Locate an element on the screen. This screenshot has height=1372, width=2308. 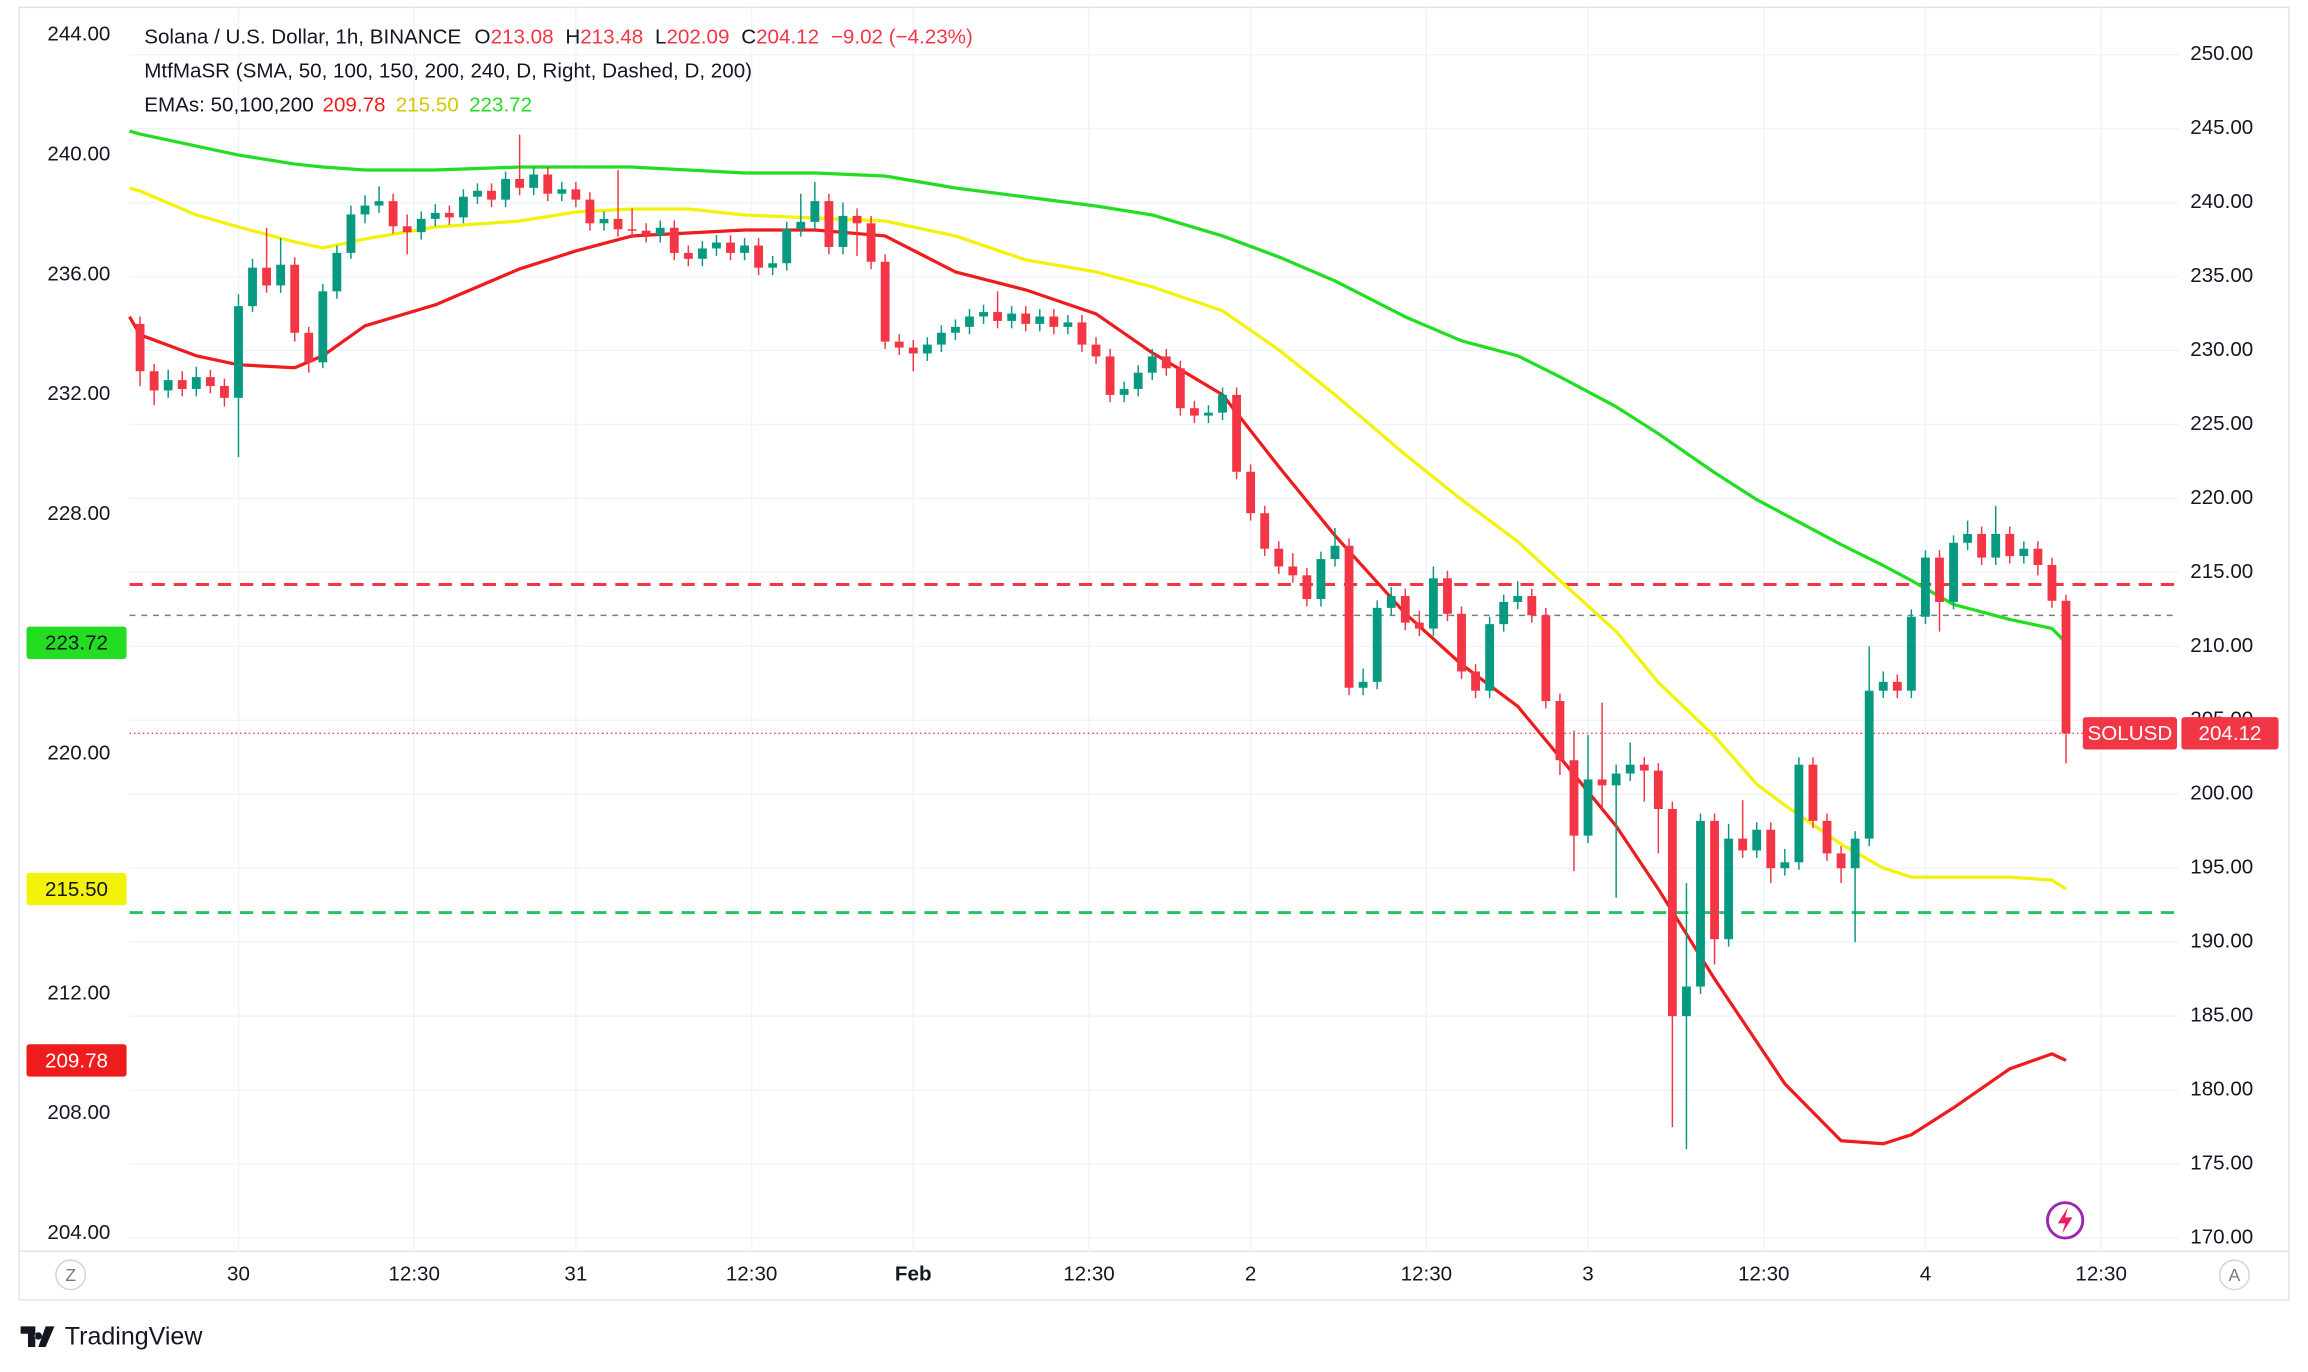
legend-ohlc-value: 213.48 is located at coordinates (611, 37).